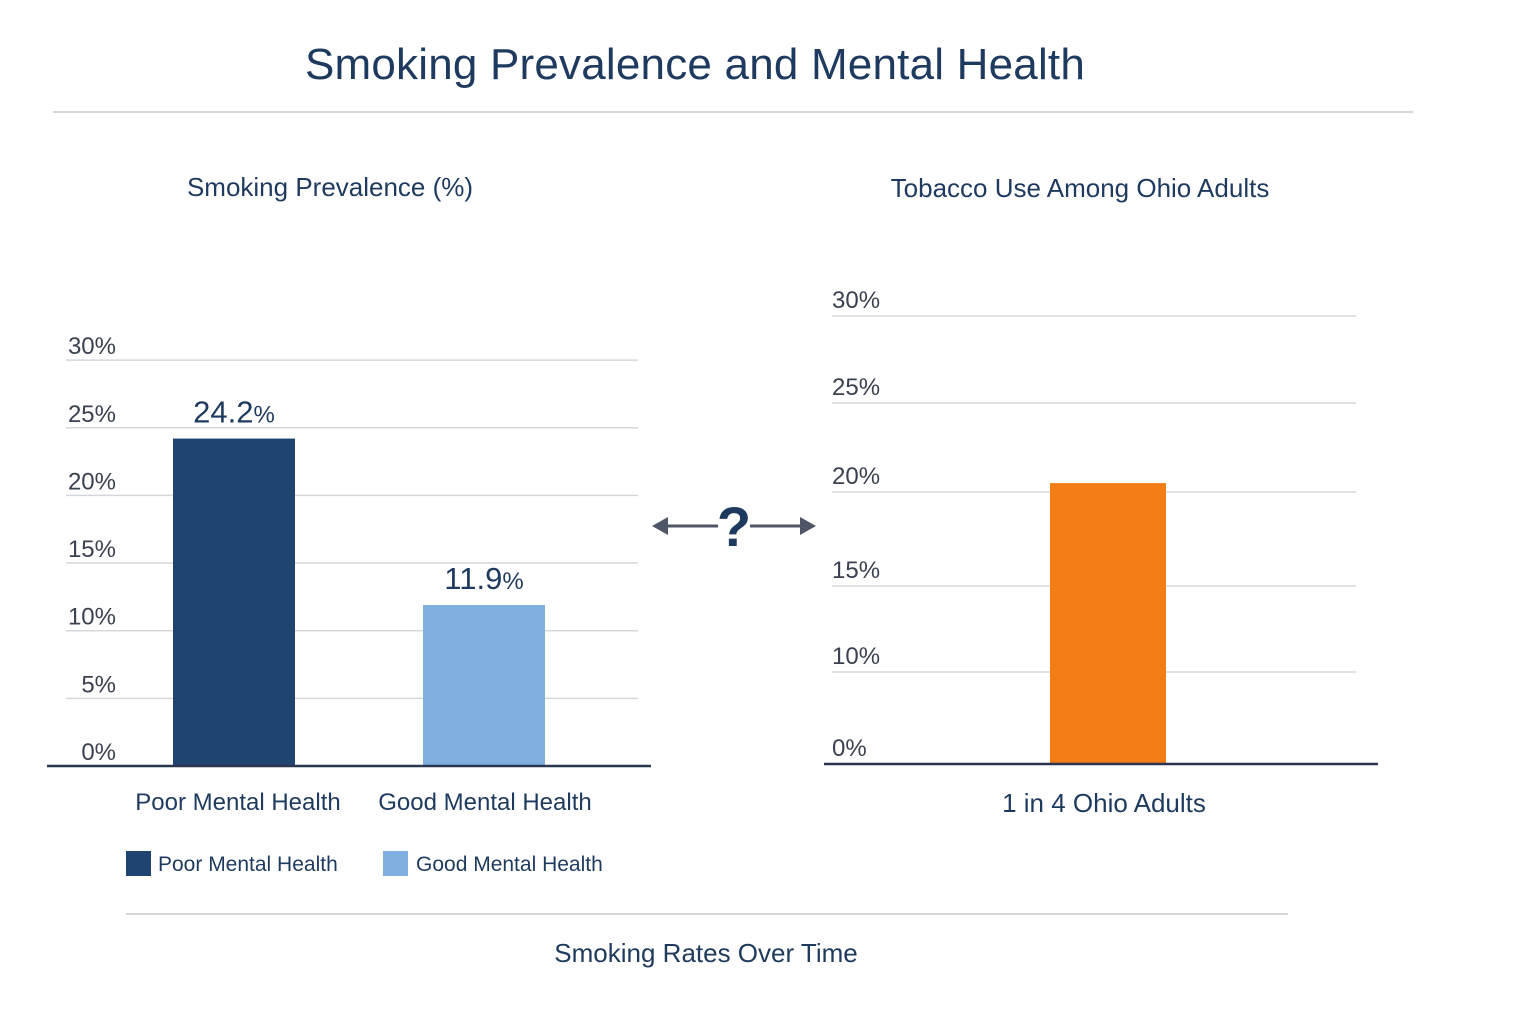  Describe the element at coordinates (138, 863) in the screenshot. I see `legend-swatch-poor` at that location.